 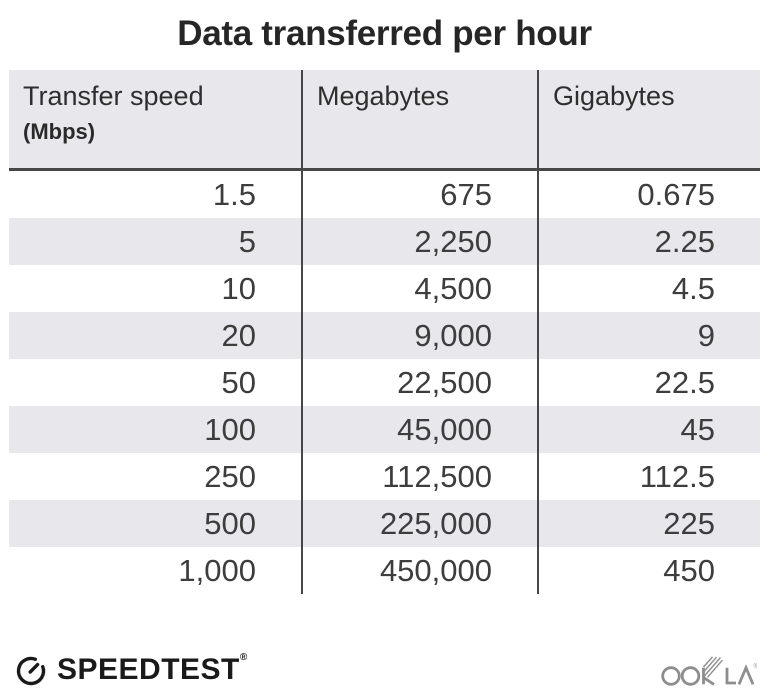 What do you see at coordinates (113, 96) in the screenshot?
I see `column-header-label: Transfer speed` at bounding box center [113, 96].